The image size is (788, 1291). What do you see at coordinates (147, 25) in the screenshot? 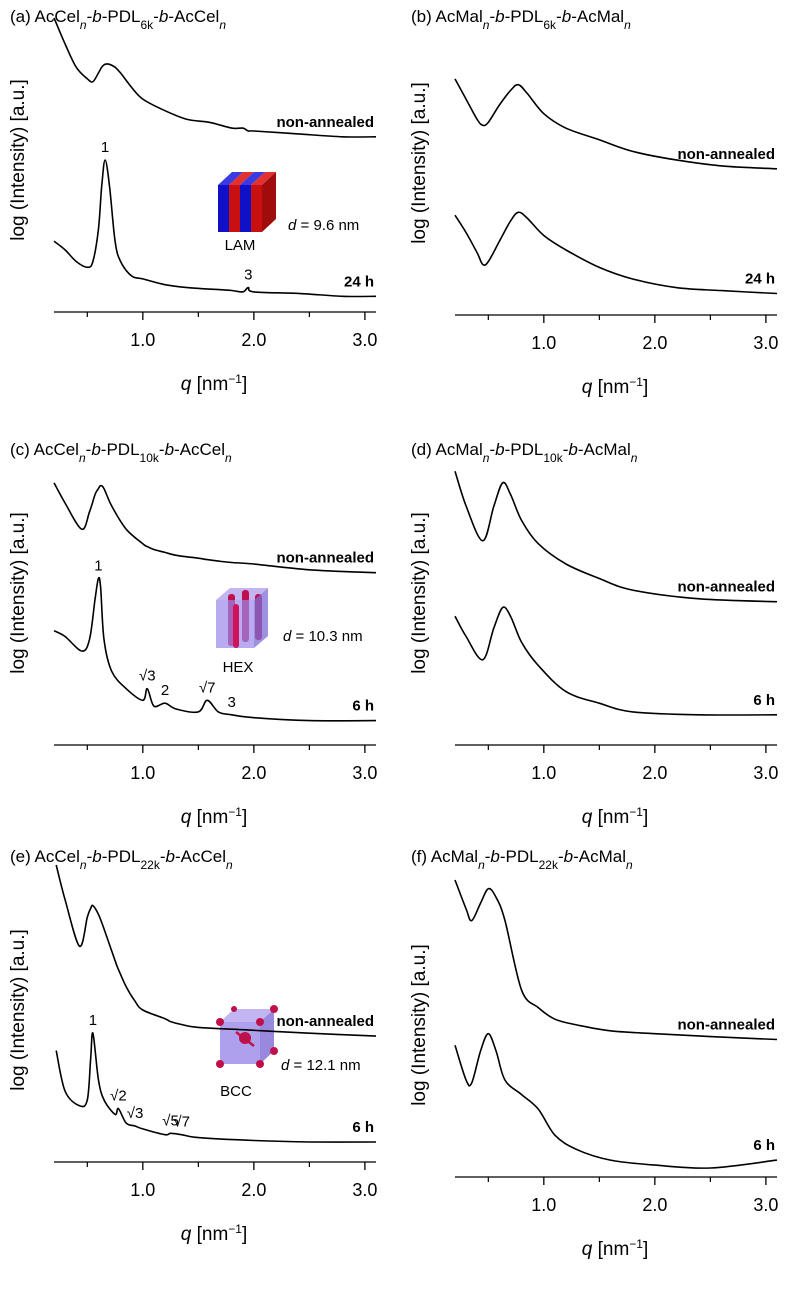
I see `panel-title-part: 6k` at bounding box center [147, 25].